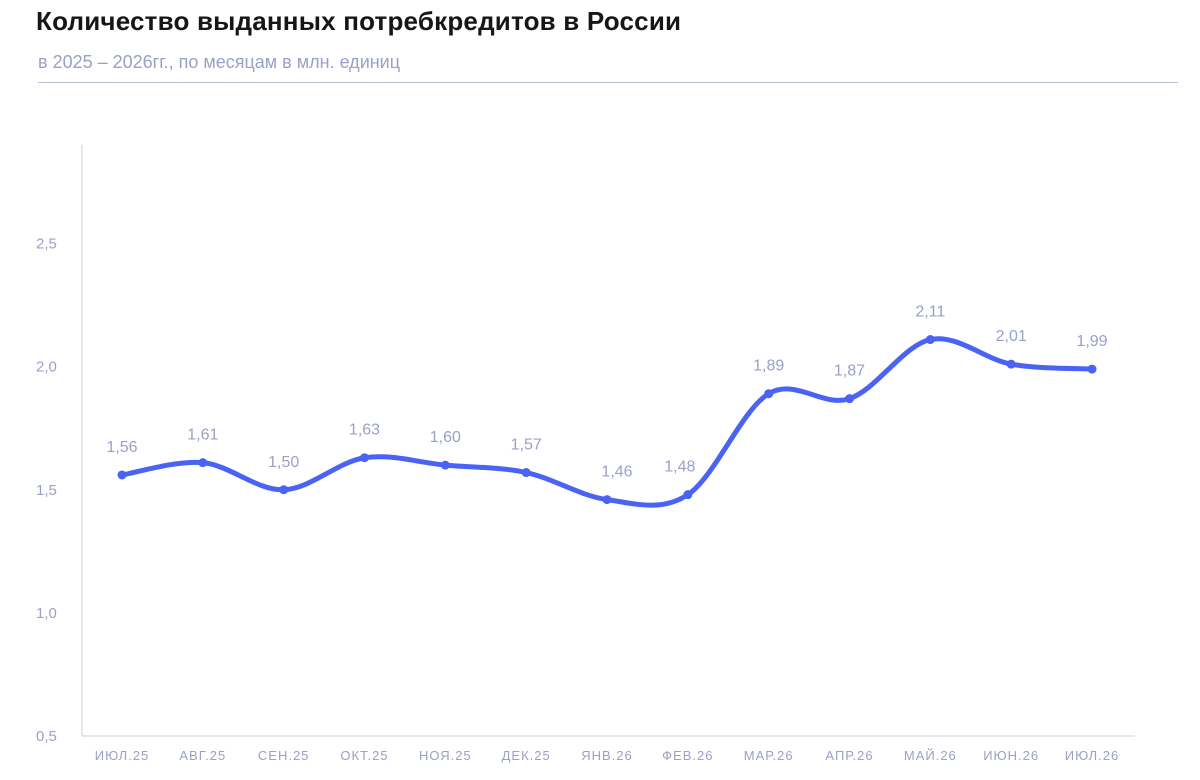  I want to click on data-label: 1,89, so click(768, 366).